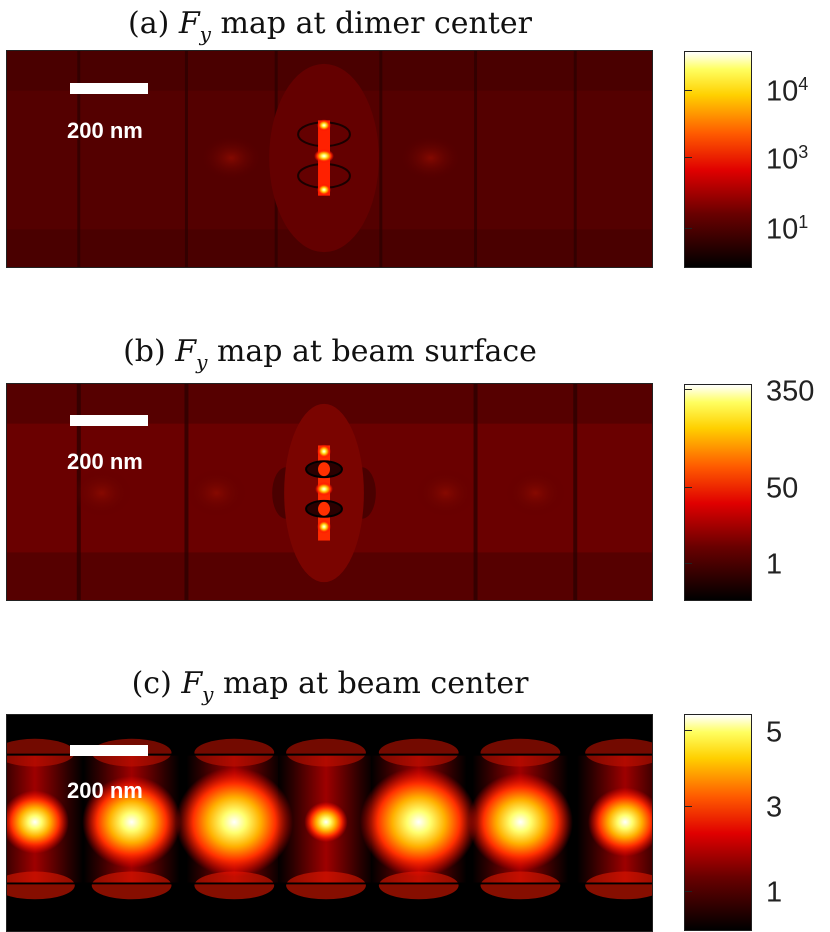 This screenshot has width=830, height=932. What do you see at coordinates (787, 229) in the screenshot?
I see `colorbar-tick-label: 10¹` at bounding box center [787, 229].